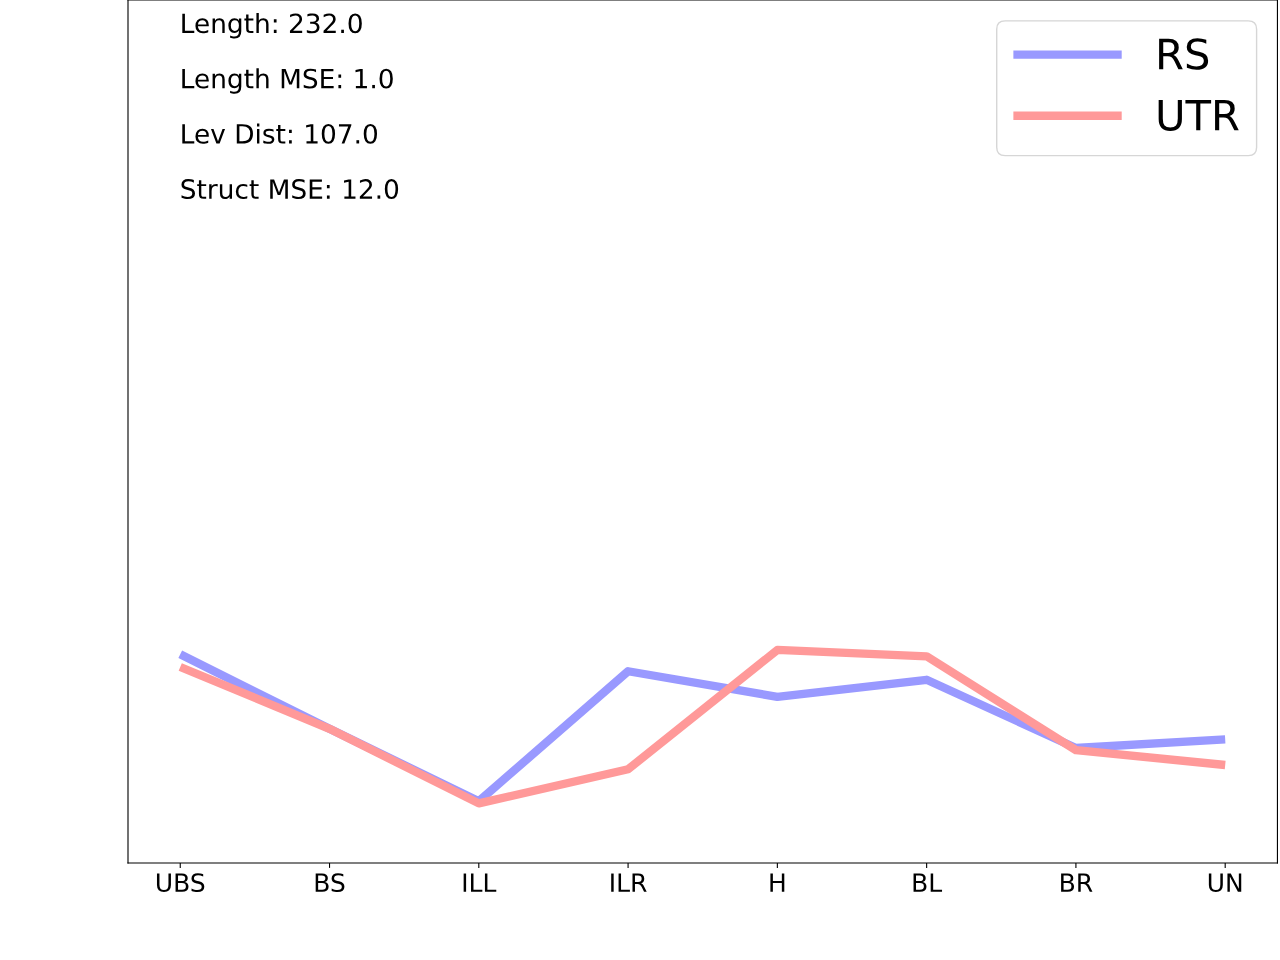  I want to click on x-tick-label: ILL, so click(480, 882).